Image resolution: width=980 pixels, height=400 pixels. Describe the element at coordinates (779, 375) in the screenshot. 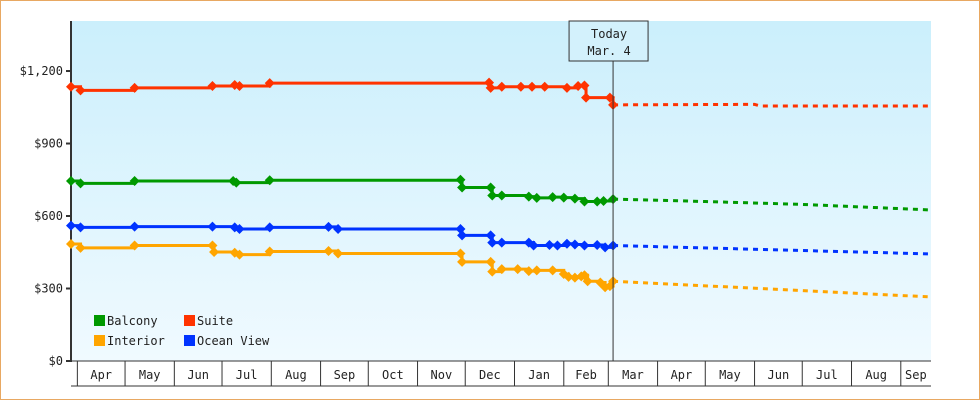

I see `x-tick-label: Jun` at that location.